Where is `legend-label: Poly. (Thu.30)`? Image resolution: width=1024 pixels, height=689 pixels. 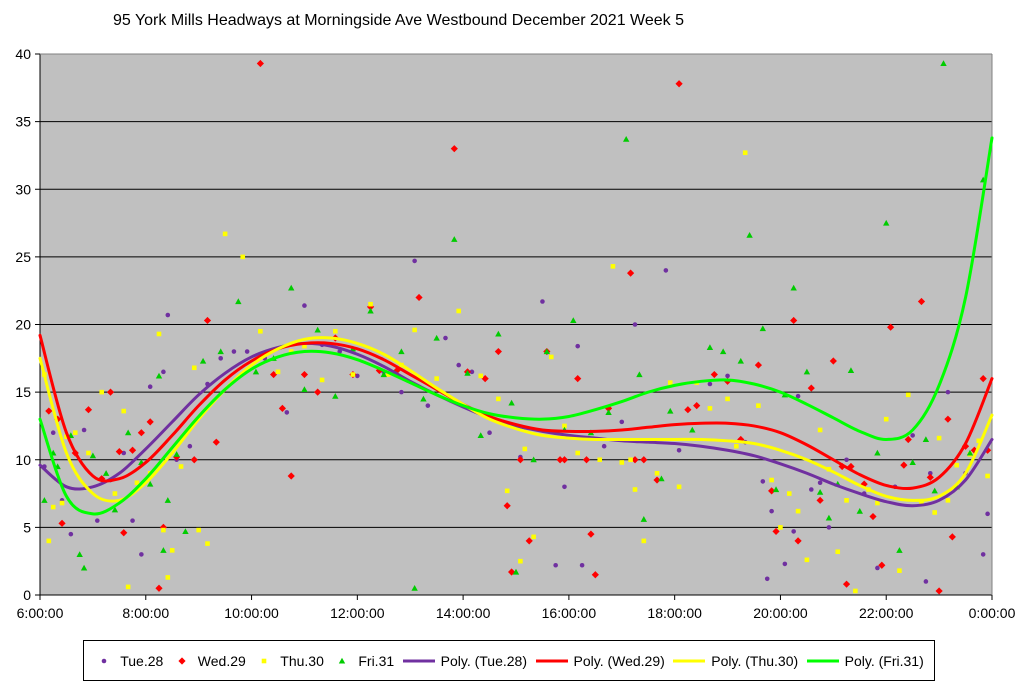 legend-label: Poly. (Thu.30) is located at coordinates (755, 660).